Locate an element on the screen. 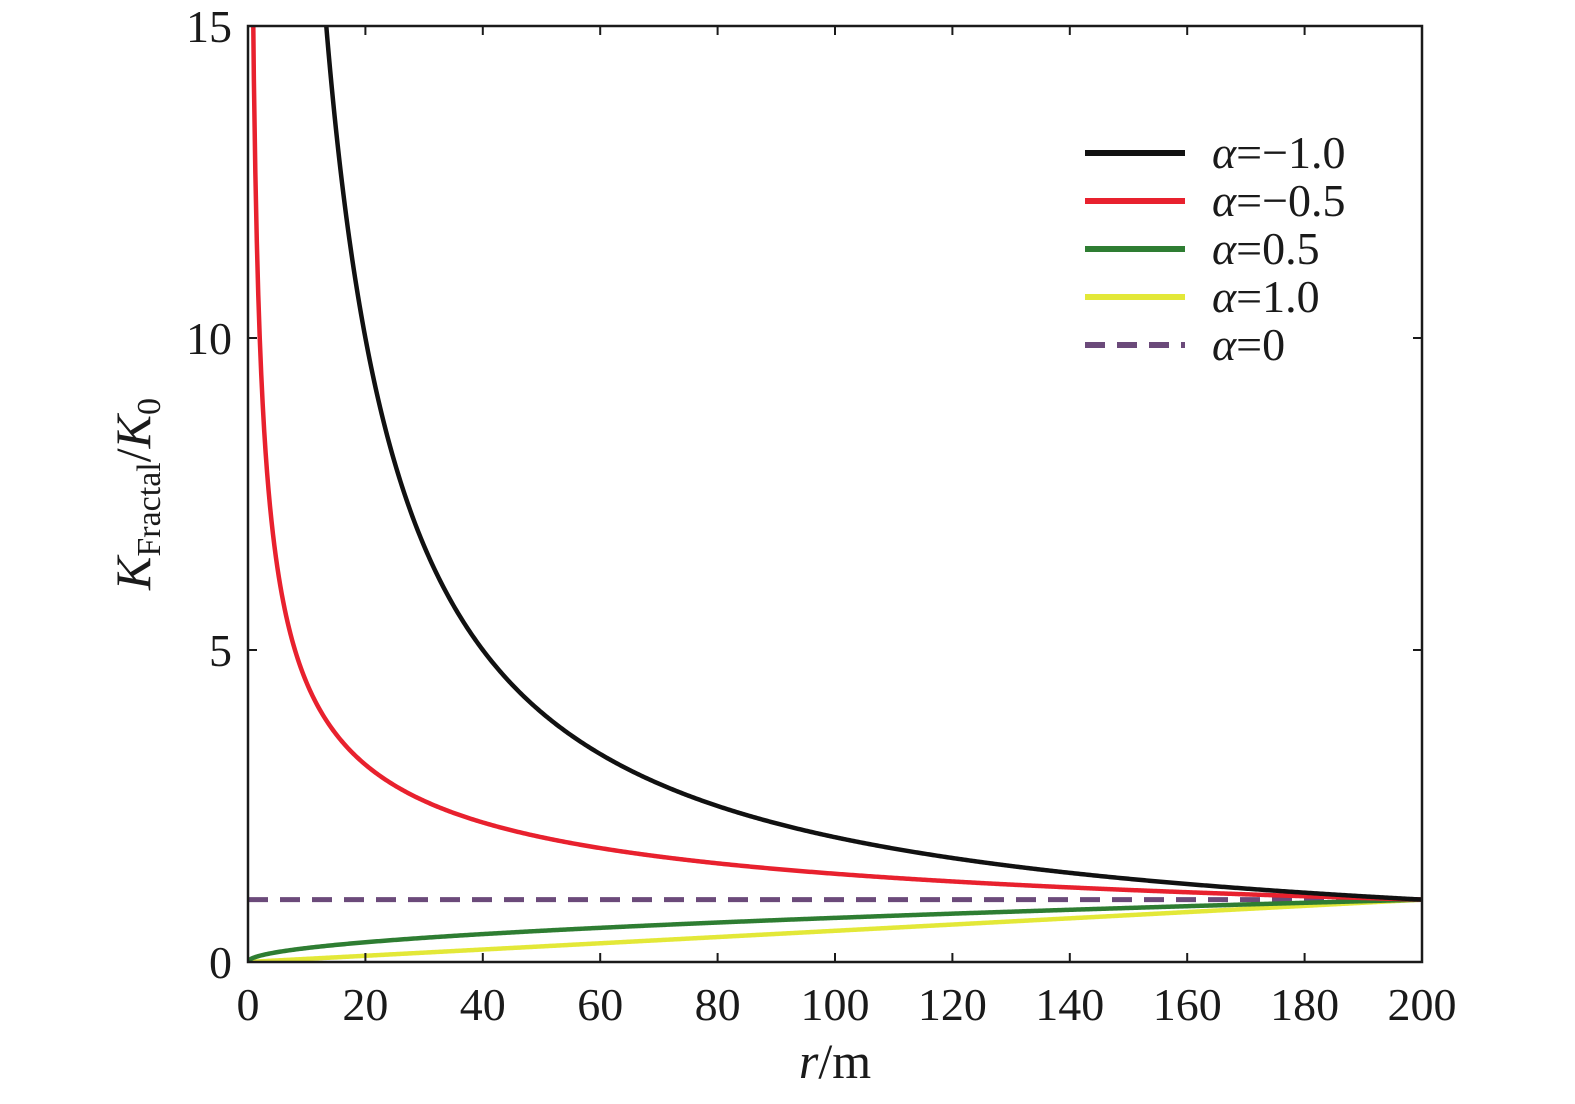  x-tick-label: 40 is located at coordinates (483, 1004).